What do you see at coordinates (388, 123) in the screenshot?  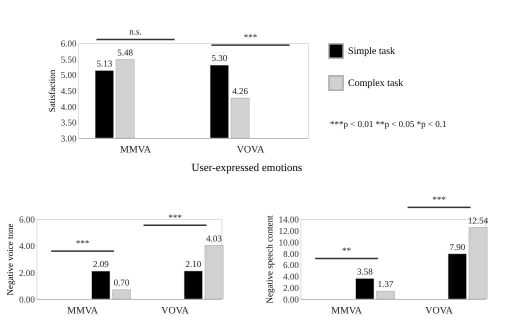 I see `text: ***p < 0.01 **p < 0.05 *p < 0.1` at bounding box center [388, 123].